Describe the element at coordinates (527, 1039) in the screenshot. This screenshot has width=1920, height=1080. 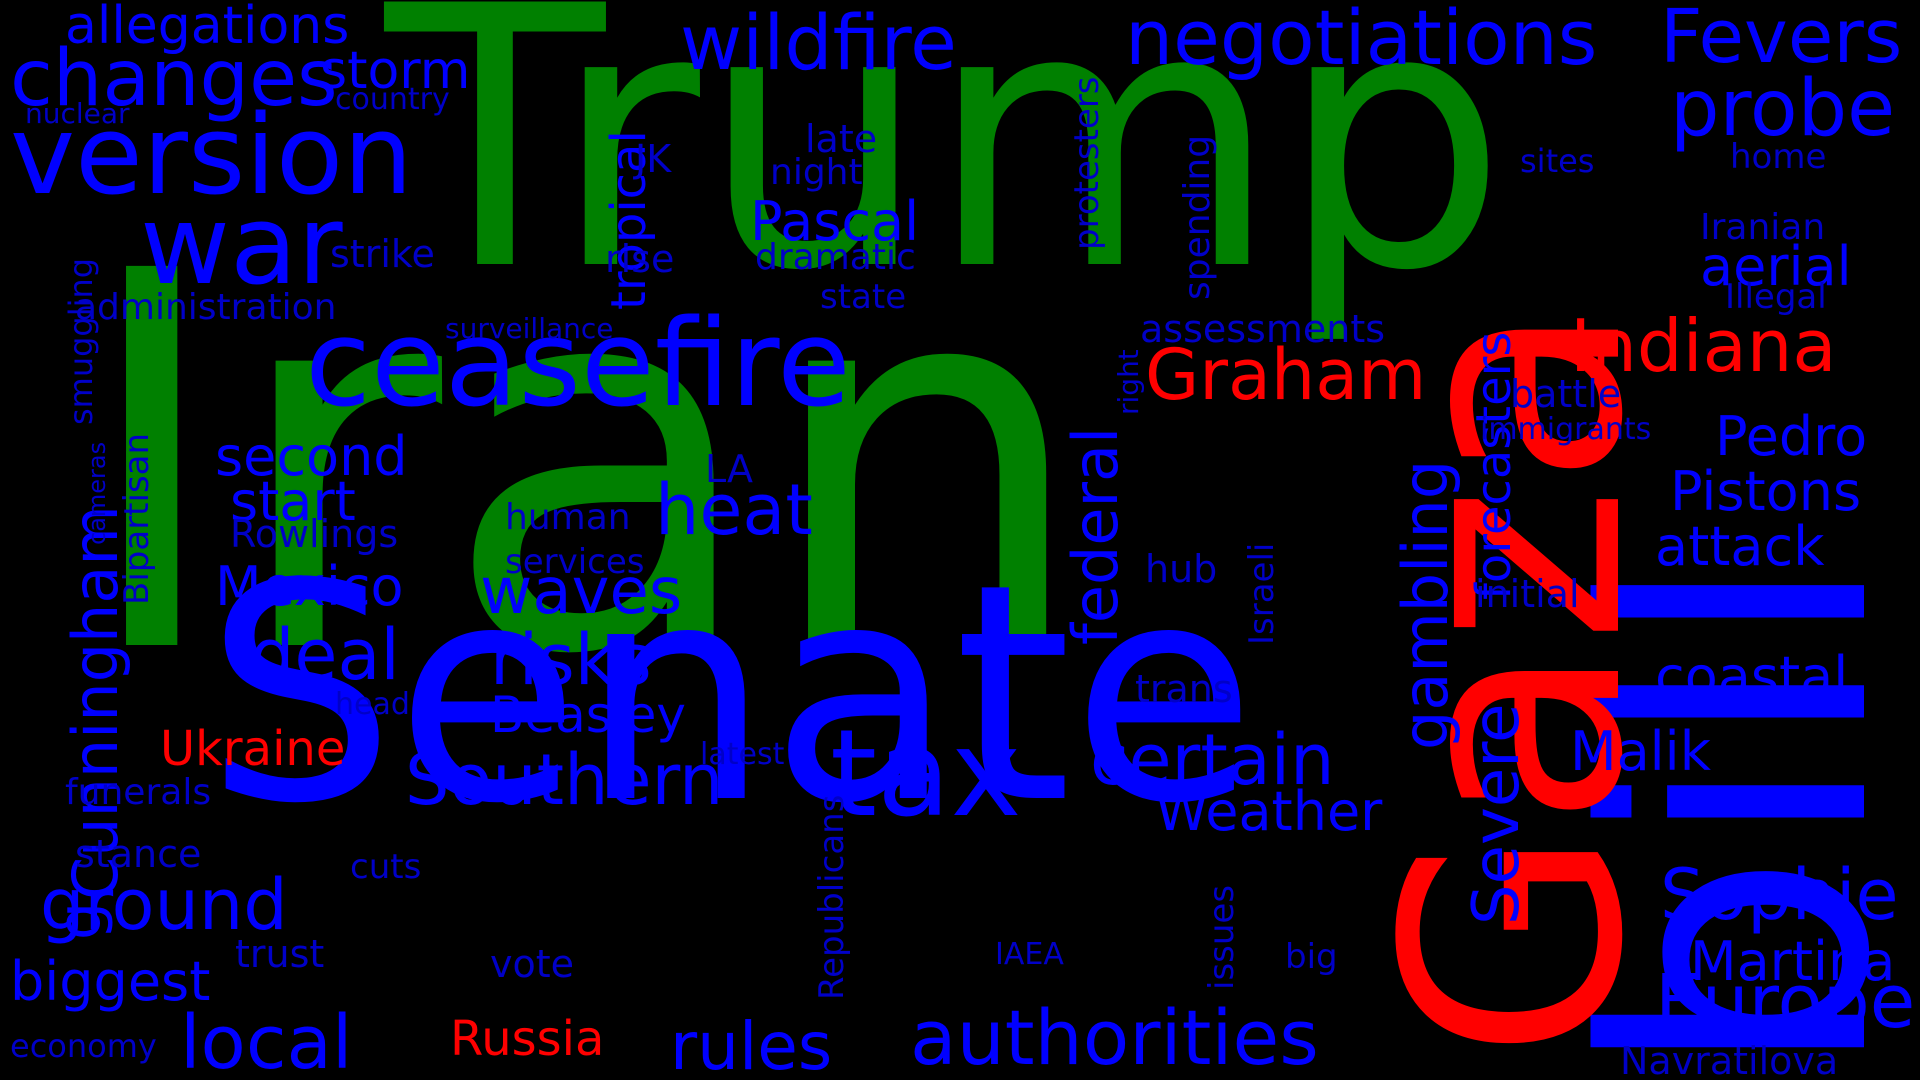
I see `word-russia: Russia` at that location.